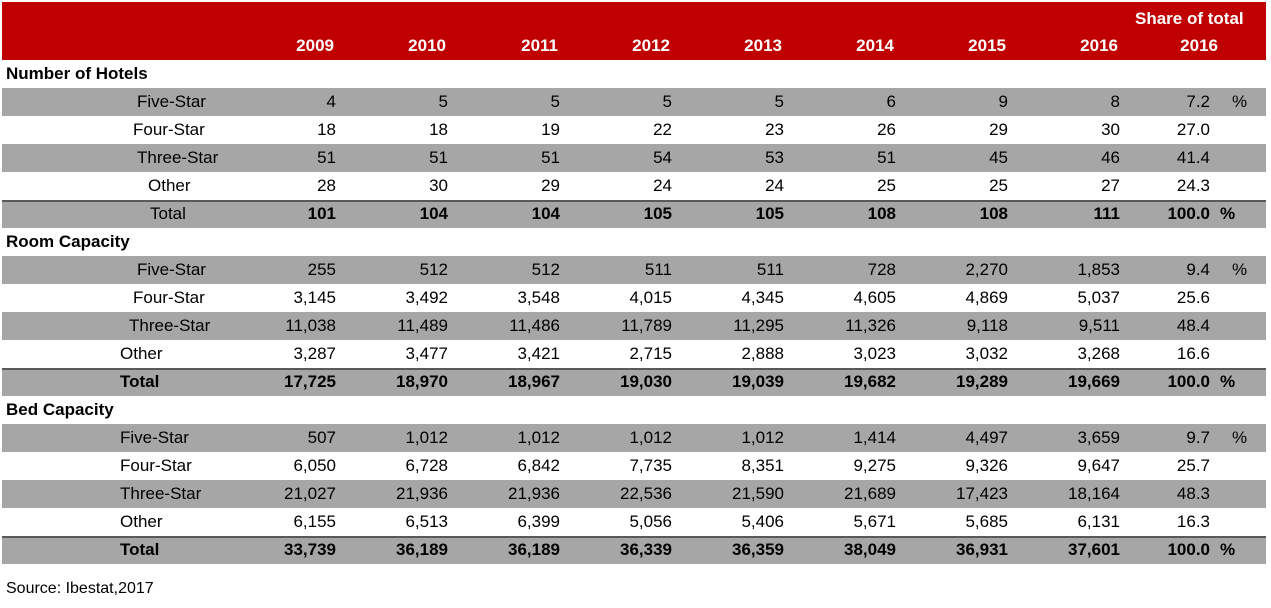 Image resolution: width=1271 pixels, height=608 pixels. I want to click on year-header: 2016, so click(1099, 45).